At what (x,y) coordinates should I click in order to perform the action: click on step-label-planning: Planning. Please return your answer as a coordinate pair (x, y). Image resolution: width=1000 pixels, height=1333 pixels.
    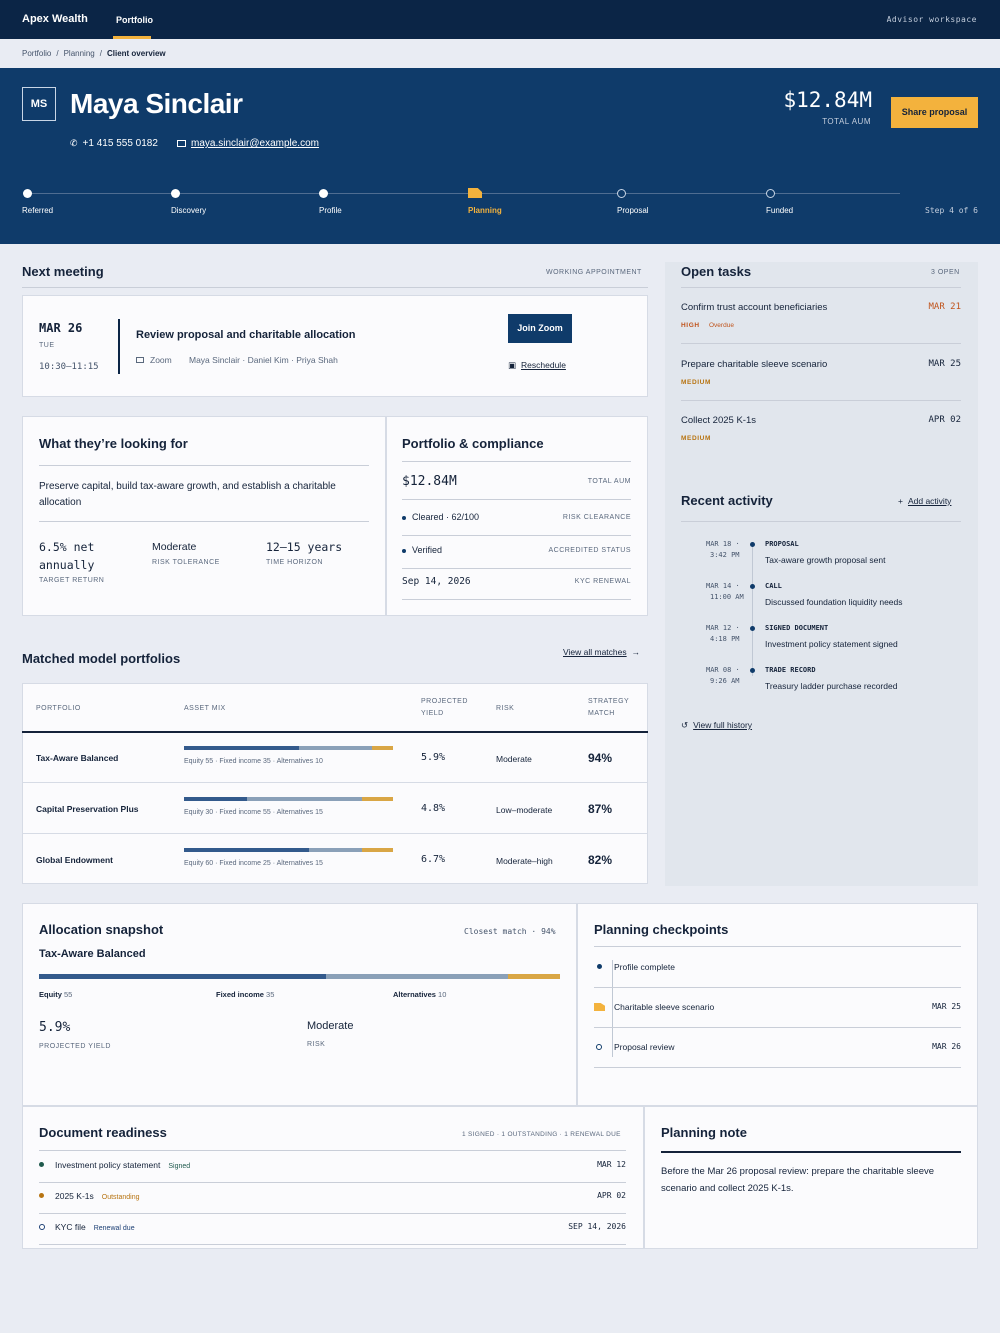
    Looking at the image, I should click on (485, 210).